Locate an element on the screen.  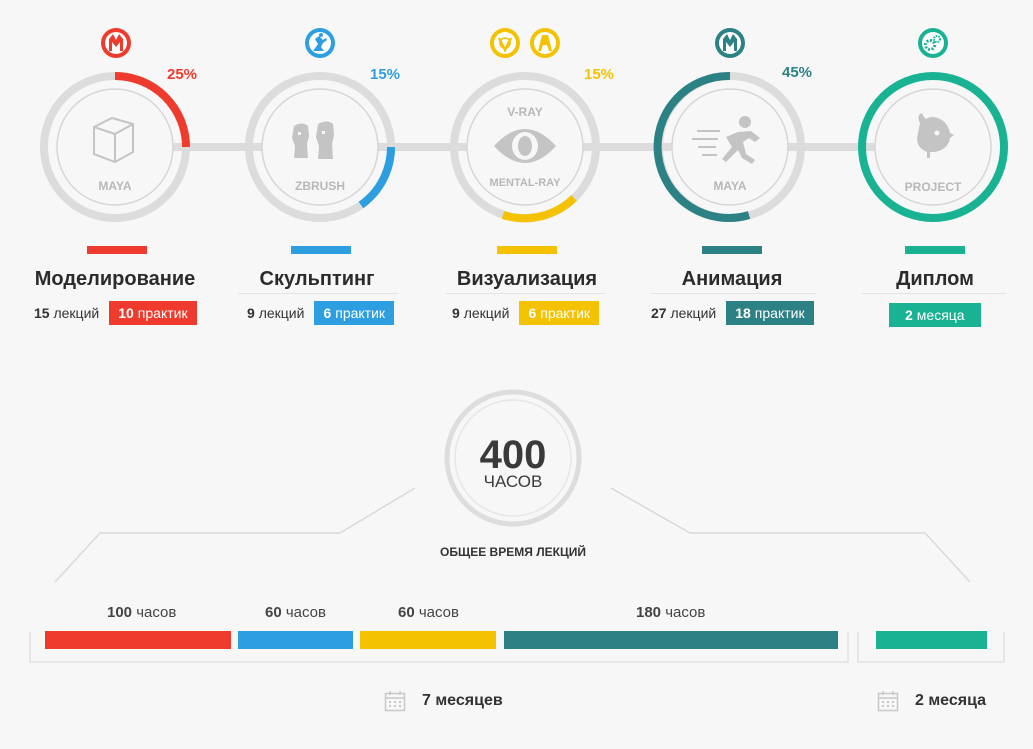
stats-diploma: 2 месяца is located at coordinates (935, 315).